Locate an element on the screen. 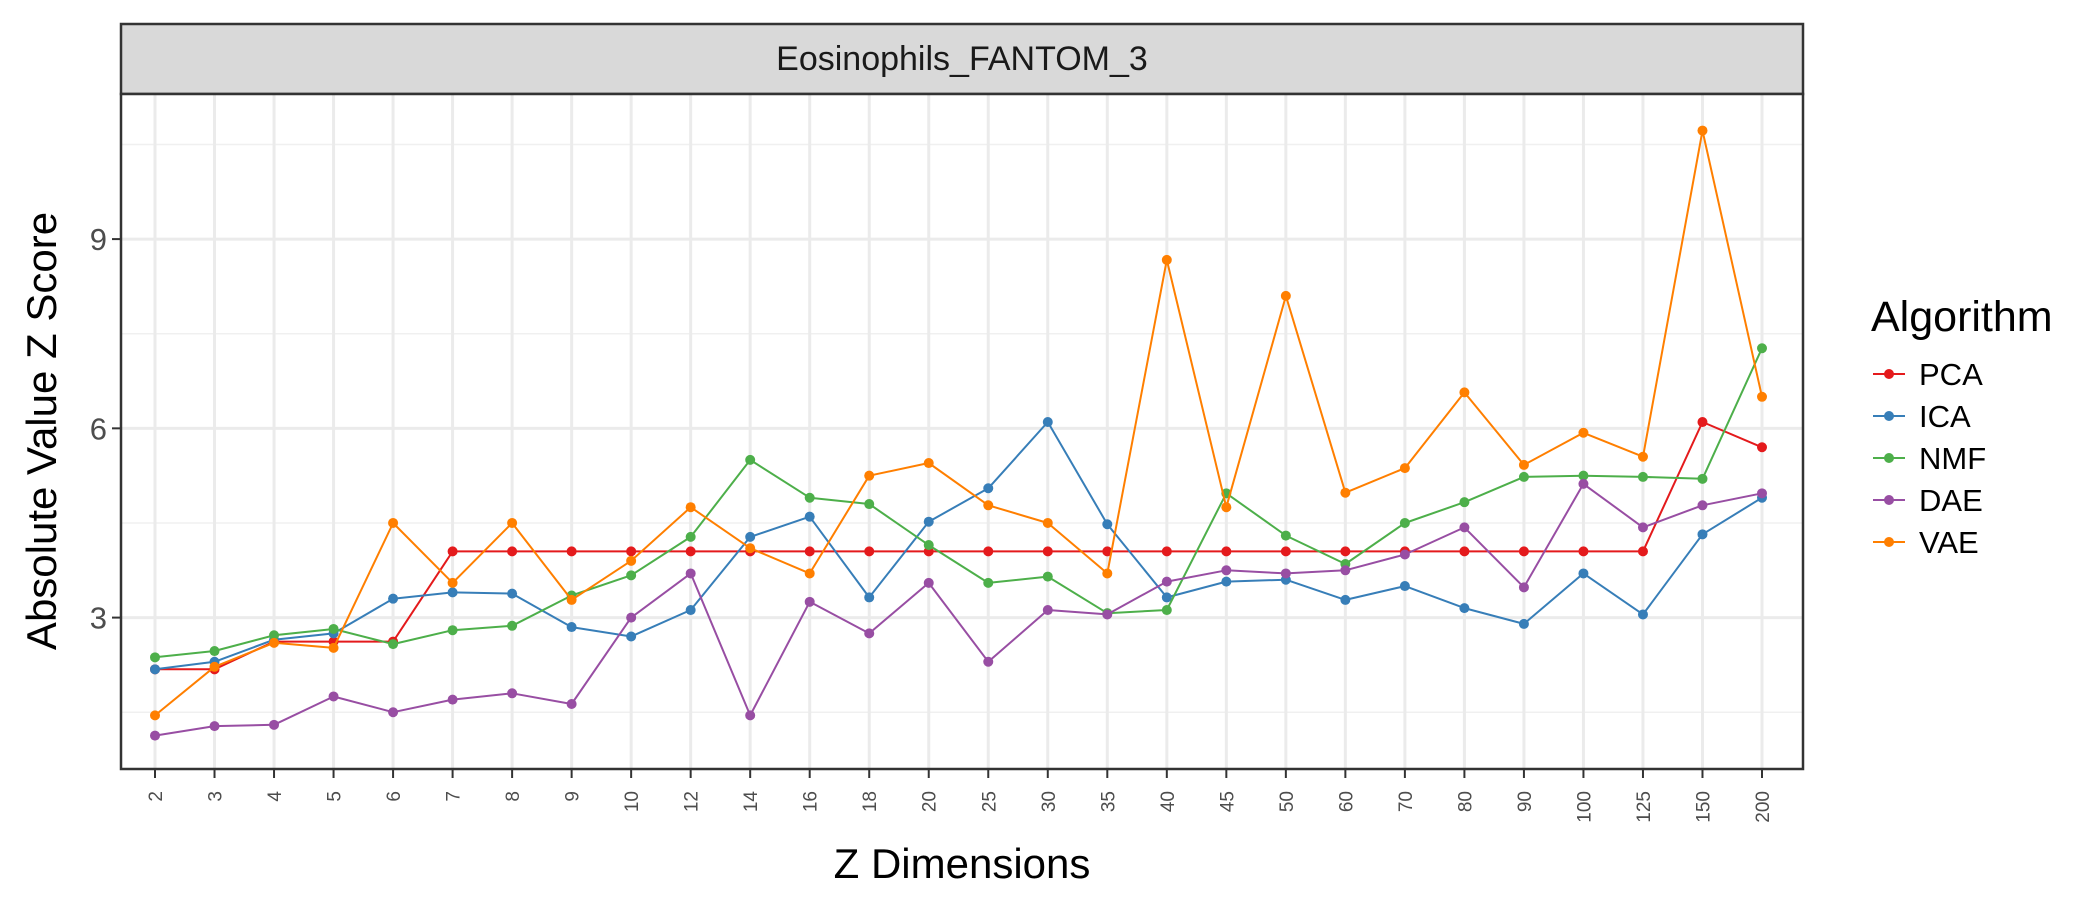 This screenshot has width=2100, height=900. legend-item-dae: DAE is located at coordinates (1928, 500).